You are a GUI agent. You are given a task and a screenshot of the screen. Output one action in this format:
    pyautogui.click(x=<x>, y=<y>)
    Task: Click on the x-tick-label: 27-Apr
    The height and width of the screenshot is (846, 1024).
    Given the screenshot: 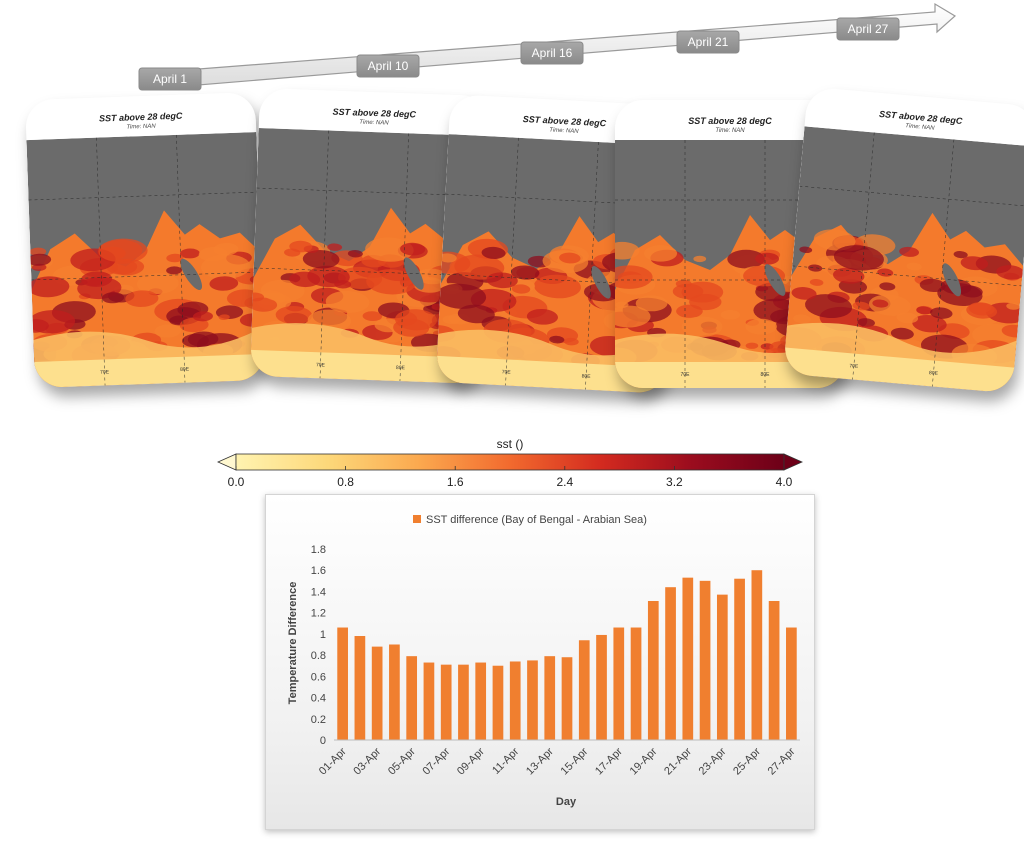 What is the action you would take?
    pyautogui.click(x=782, y=761)
    